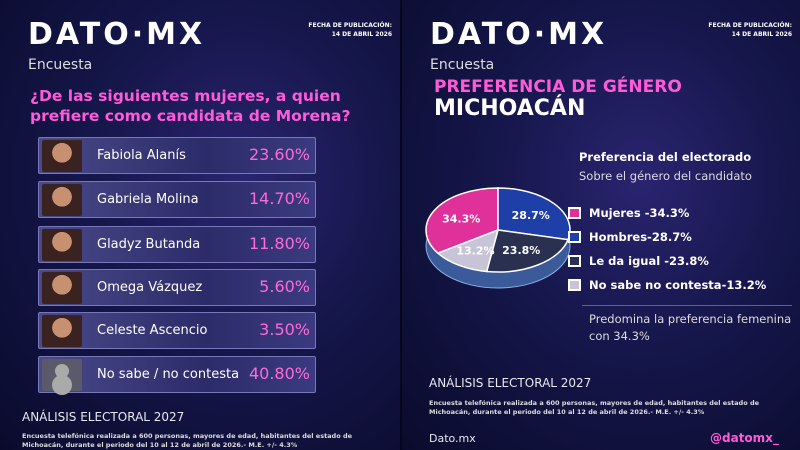 This screenshot has height=450, width=800. What do you see at coordinates (665, 176) in the screenshot?
I see `chart-subtitle: Sobre el género del candidato` at bounding box center [665, 176].